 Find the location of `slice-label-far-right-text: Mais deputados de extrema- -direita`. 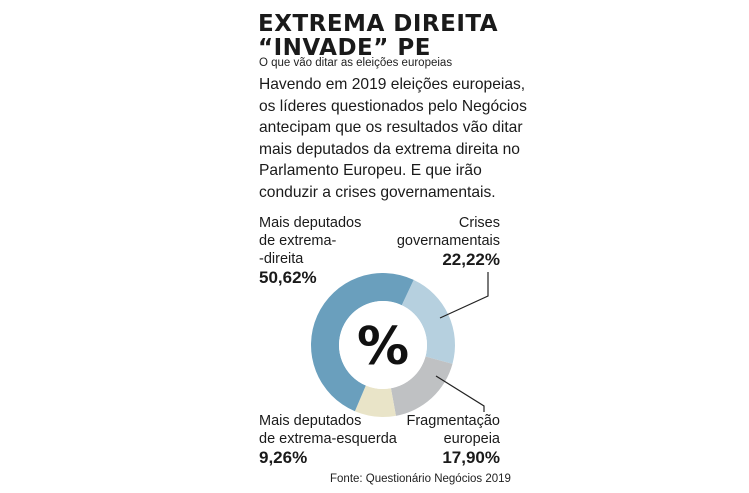

slice-label-far-right-text: Mais deputados de extrema- -direita is located at coordinates (324, 241).